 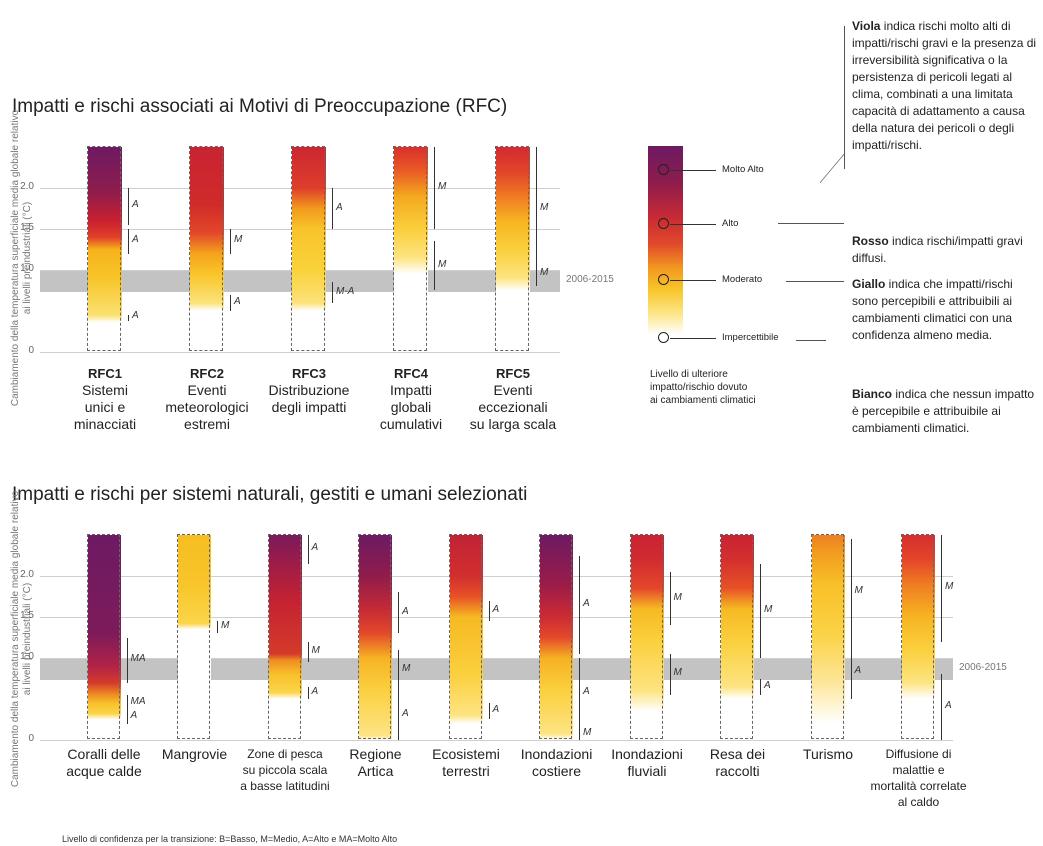 I want to click on category-label-line: unici e, so click(x=105, y=407).